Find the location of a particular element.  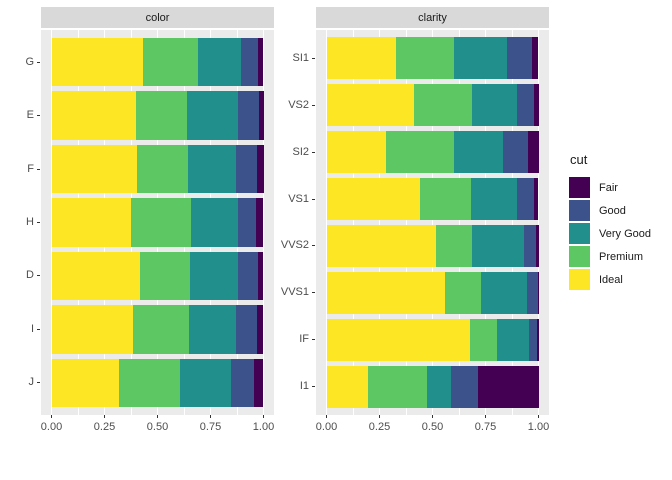

bar-color-E is located at coordinates (157, 115).